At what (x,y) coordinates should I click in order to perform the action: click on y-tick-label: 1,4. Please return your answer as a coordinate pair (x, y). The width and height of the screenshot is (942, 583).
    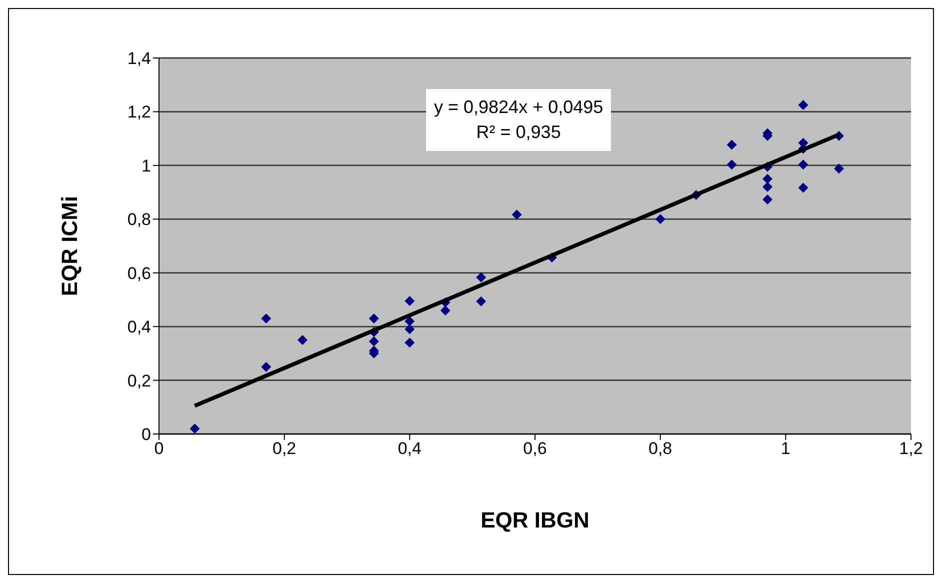
    Looking at the image, I should click on (139, 58).